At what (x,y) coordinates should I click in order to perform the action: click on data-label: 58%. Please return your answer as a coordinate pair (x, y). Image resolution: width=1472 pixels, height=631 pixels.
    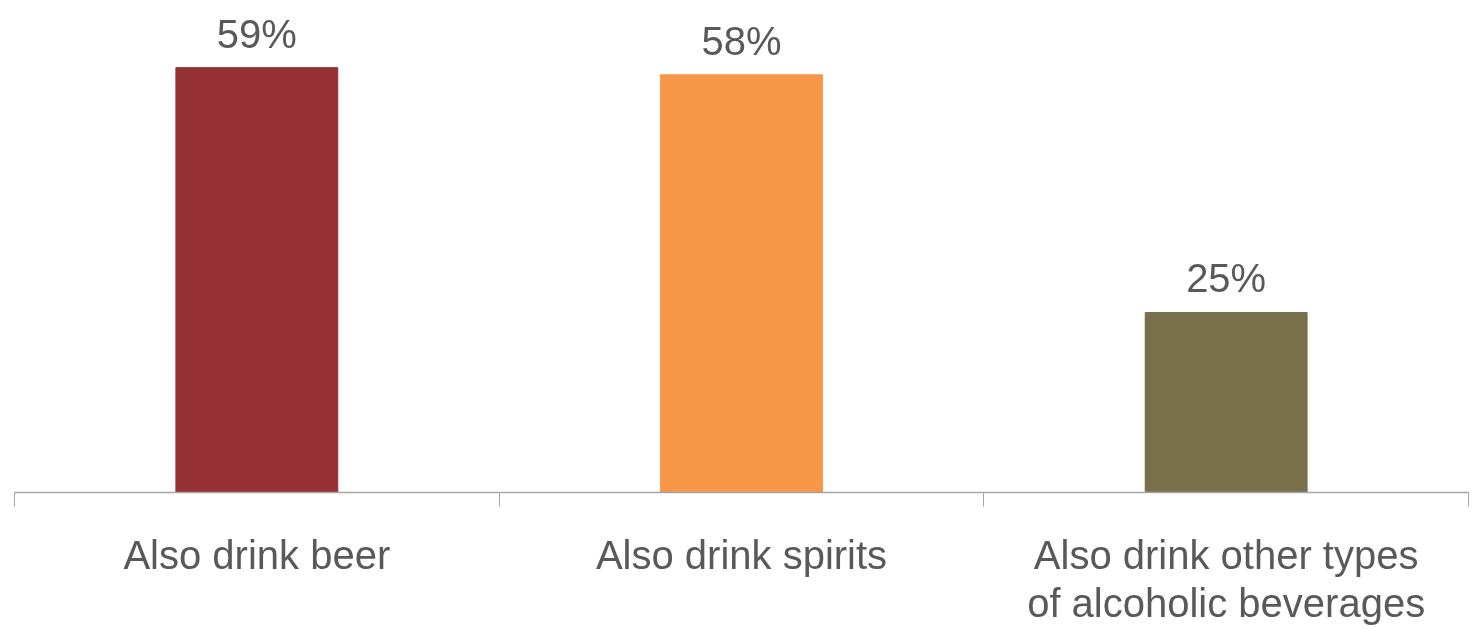
    Looking at the image, I should click on (741, 40).